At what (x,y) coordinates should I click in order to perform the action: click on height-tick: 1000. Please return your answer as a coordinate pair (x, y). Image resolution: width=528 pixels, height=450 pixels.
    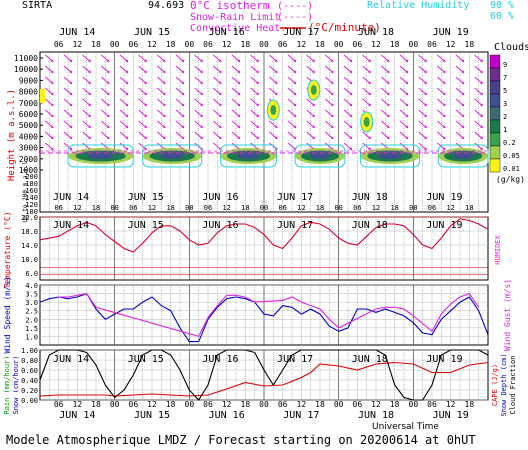
    Looking at the image, I should click on (28, 170).